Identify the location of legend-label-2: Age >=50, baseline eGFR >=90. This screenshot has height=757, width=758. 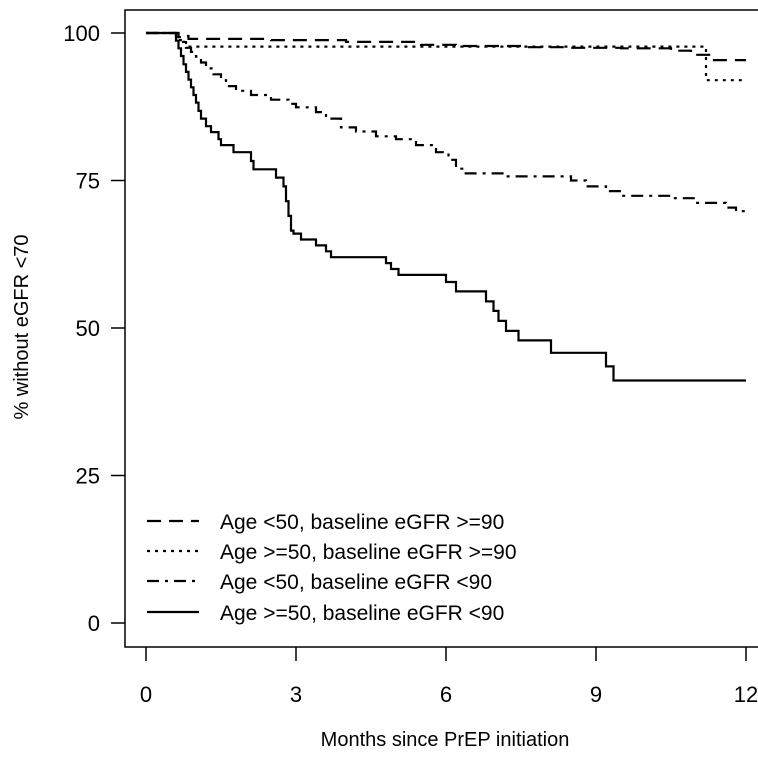
(368, 552).